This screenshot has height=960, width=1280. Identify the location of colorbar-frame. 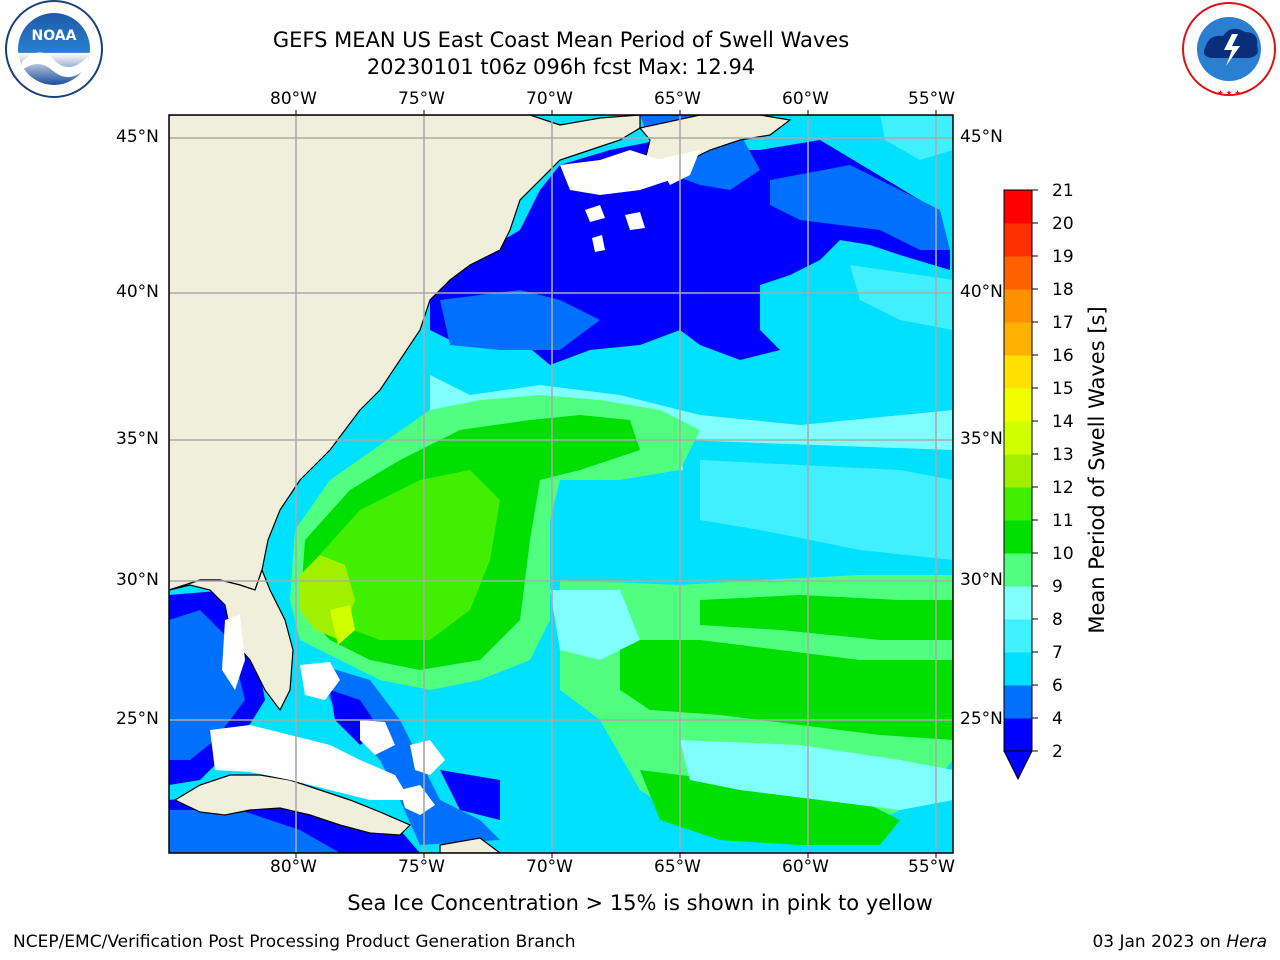
(1018, 470).